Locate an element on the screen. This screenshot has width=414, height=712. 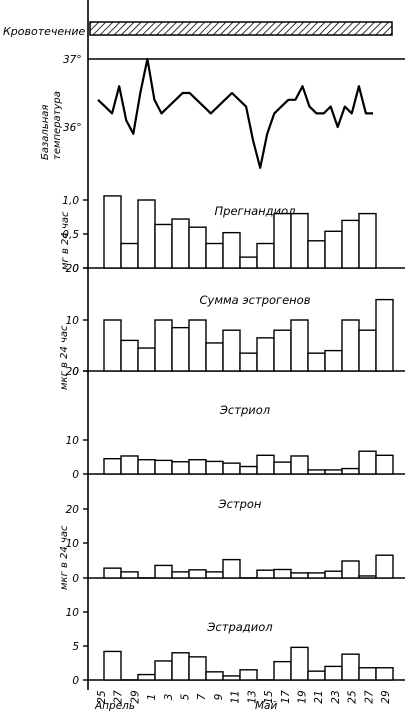
x-tick-label: 5 is located at coordinates (186, 696).